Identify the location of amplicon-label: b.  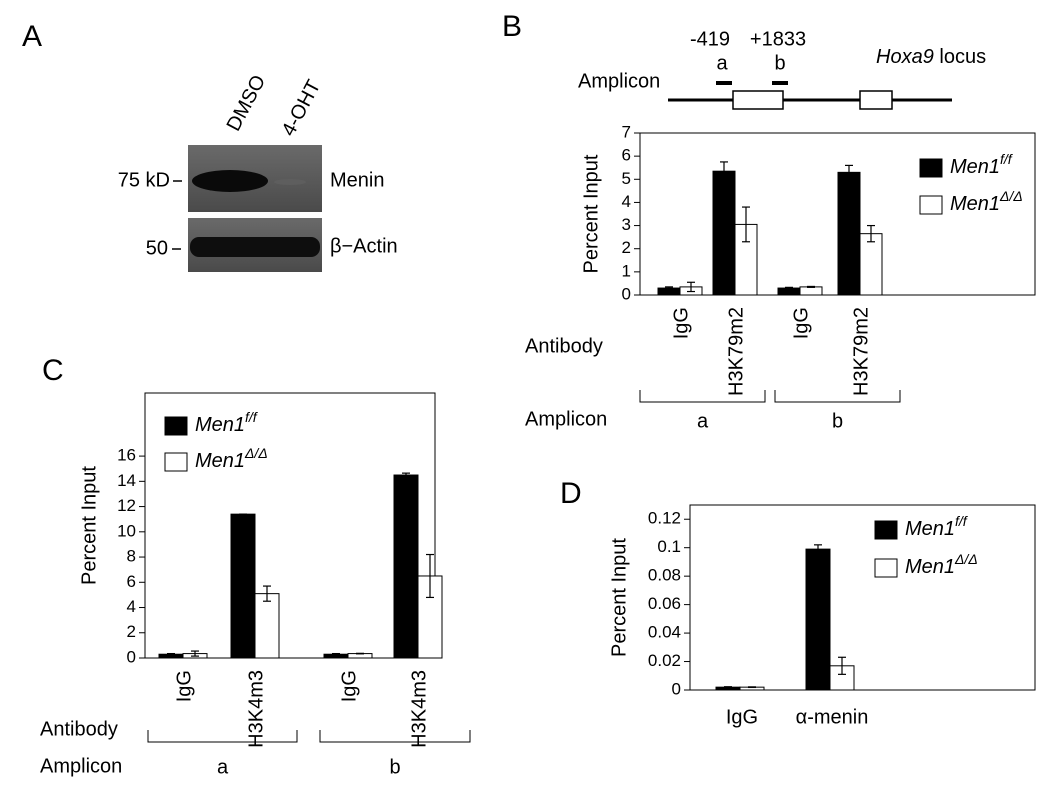
(779, 63).